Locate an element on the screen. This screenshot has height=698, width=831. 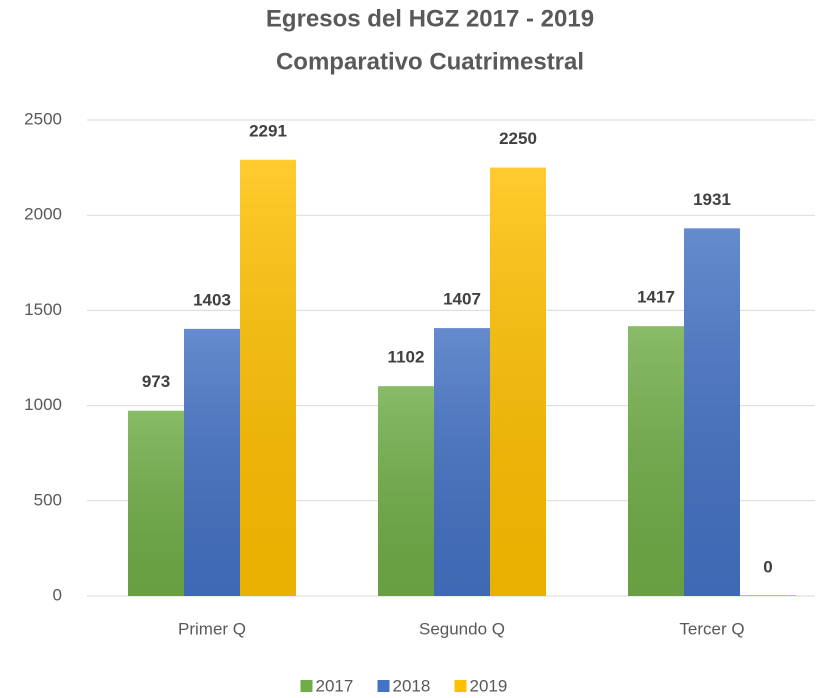
x-tick-label: Primer Q is located at coordinates (212, 628).